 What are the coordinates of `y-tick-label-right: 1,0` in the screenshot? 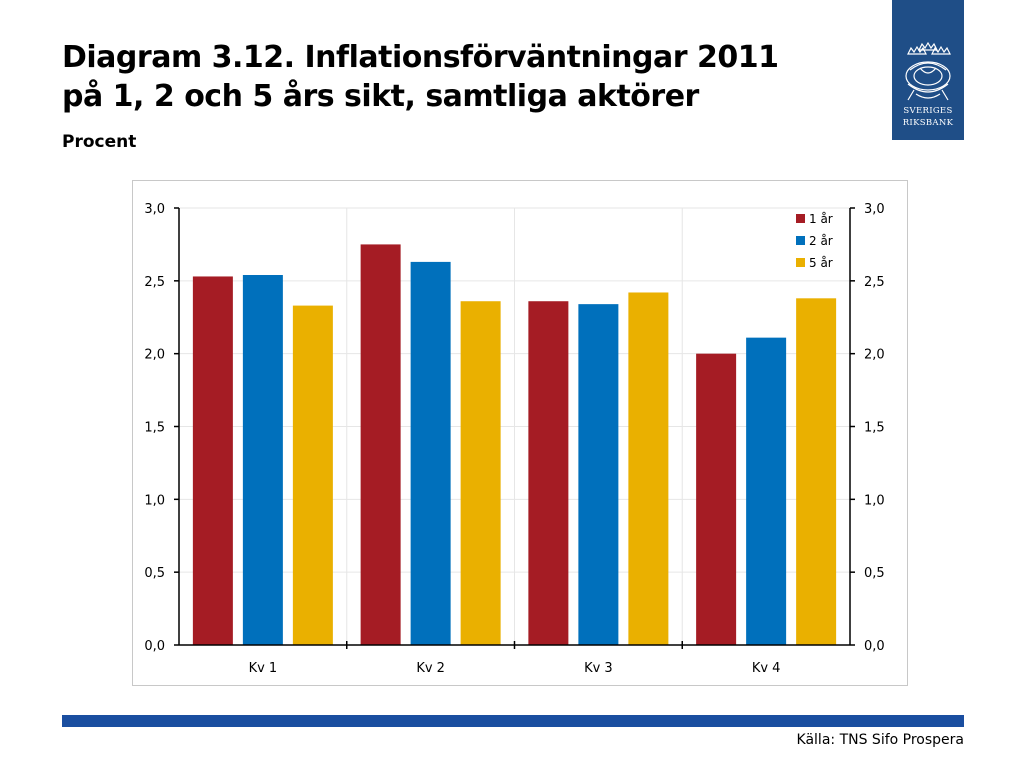 It's located at (874, 500).